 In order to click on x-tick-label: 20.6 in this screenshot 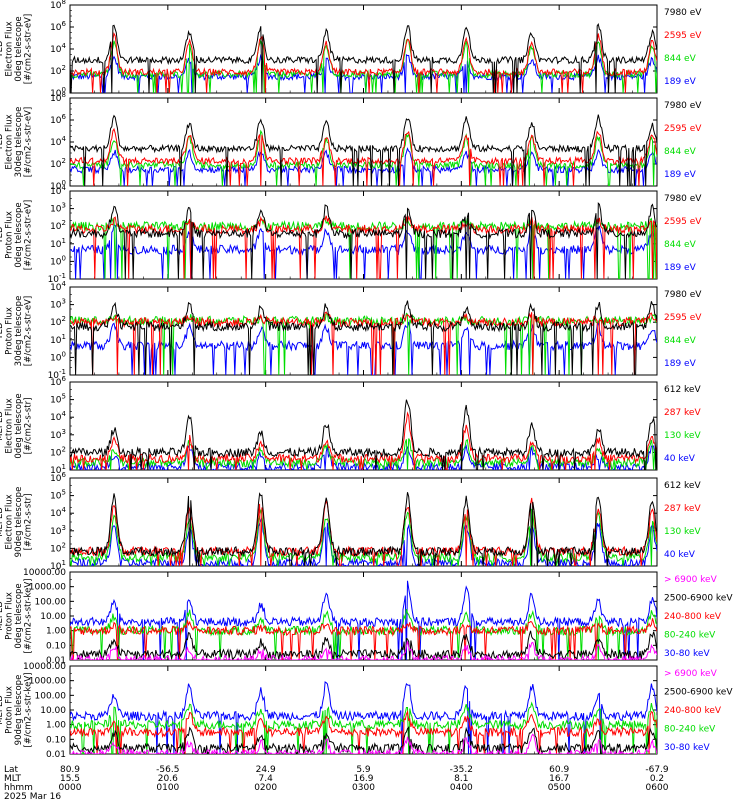, I will do `click(168, 779)`.